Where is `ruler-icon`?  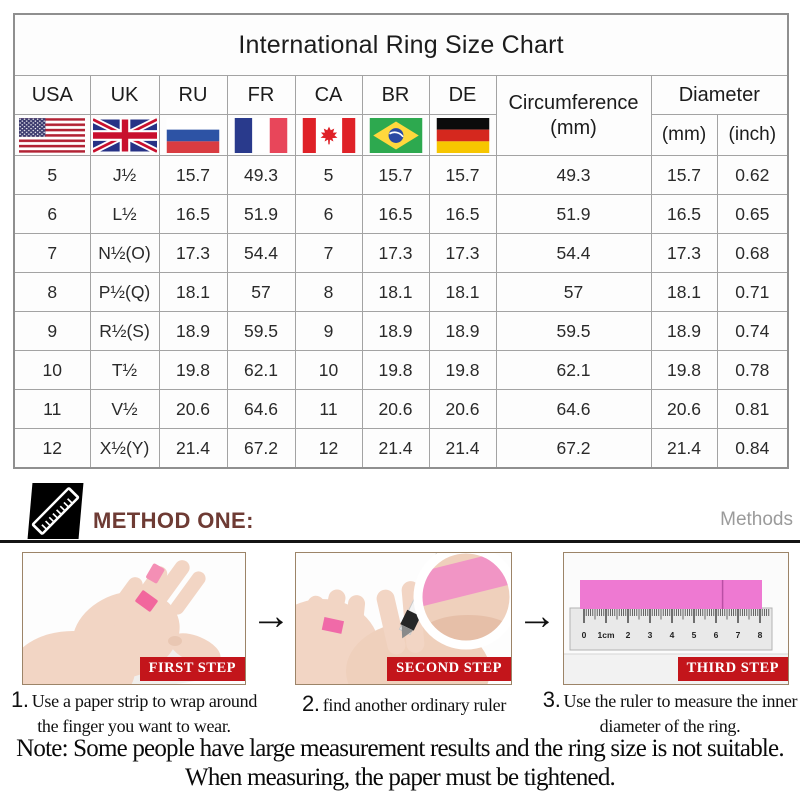 ruler-icon is located at coordinates (55, 511).